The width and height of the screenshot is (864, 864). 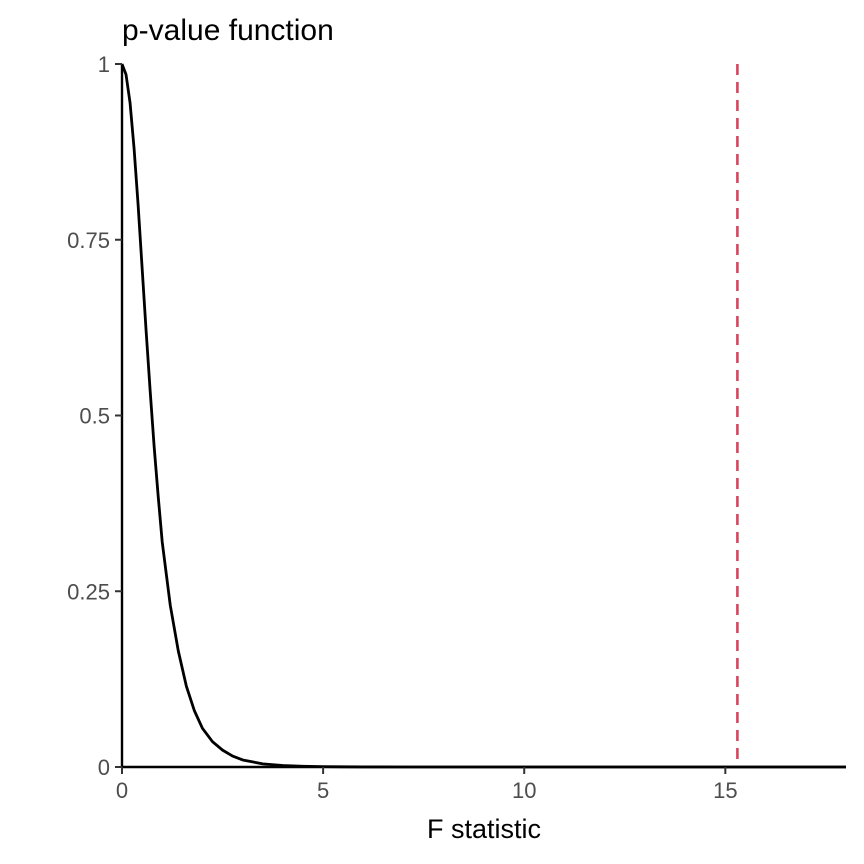 What do you see at coordinates (104, 767) in the screenshot?
I see `y-tick-label: 0` at bounding box center [104, 767].